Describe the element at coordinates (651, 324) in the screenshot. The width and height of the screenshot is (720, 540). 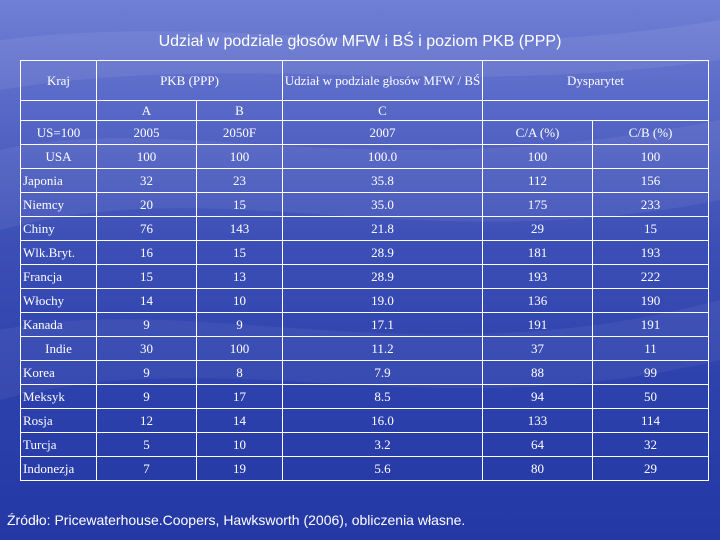
I see `cell-ratio-cb: 191` at that location.